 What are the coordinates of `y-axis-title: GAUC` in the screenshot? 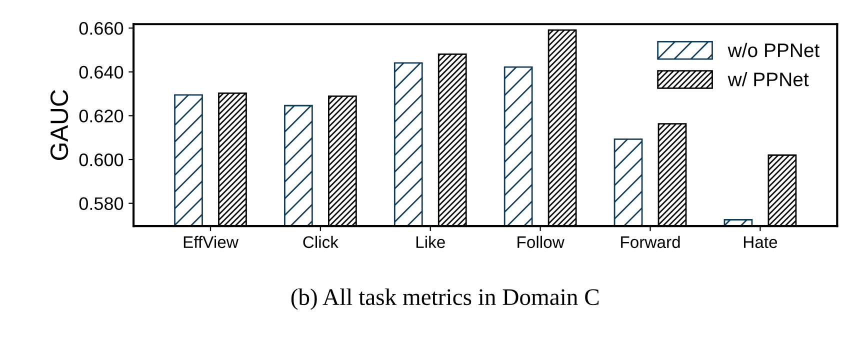 It's located at (59, 125).